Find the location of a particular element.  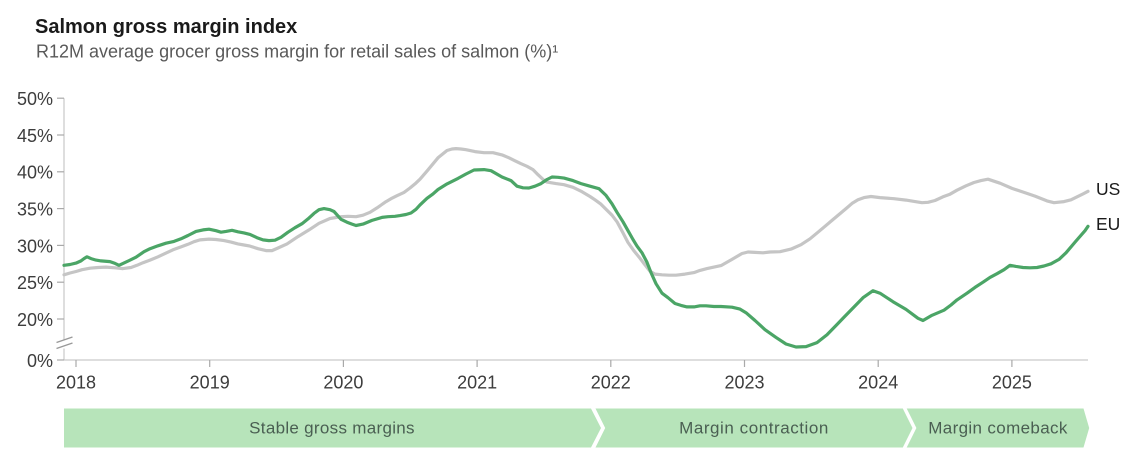

svg-text: 2022 is located at coordinates (611, 383).